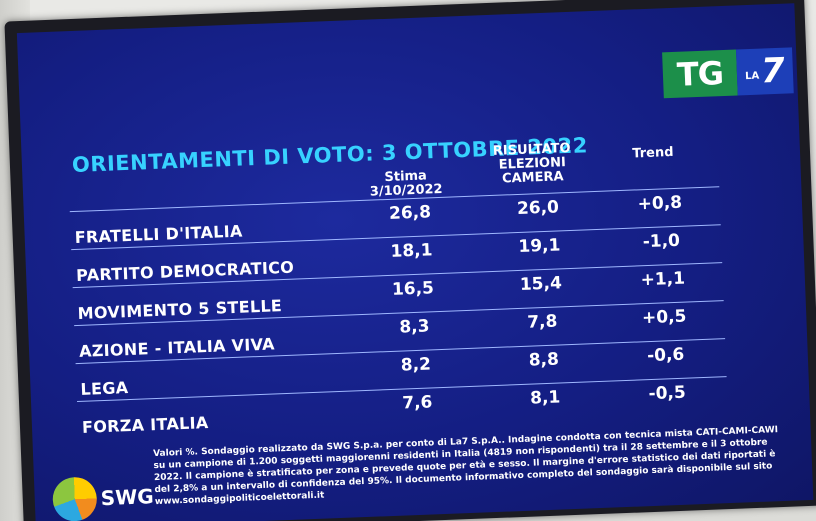  Describe the element at coordinates (533, 164) in the screenshot. I see `column-header-risultato: RISULTATO ELEZIONI CAMERA` at that location.